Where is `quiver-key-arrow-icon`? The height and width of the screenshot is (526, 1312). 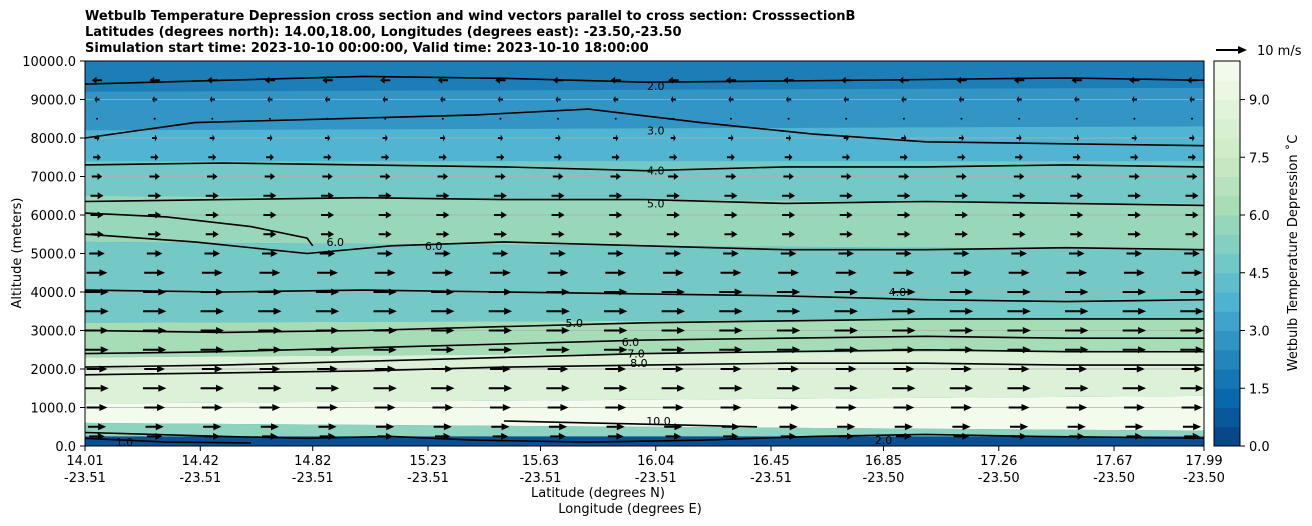 quiver-key-arrow-icon is located at coordinates (1242, 50).